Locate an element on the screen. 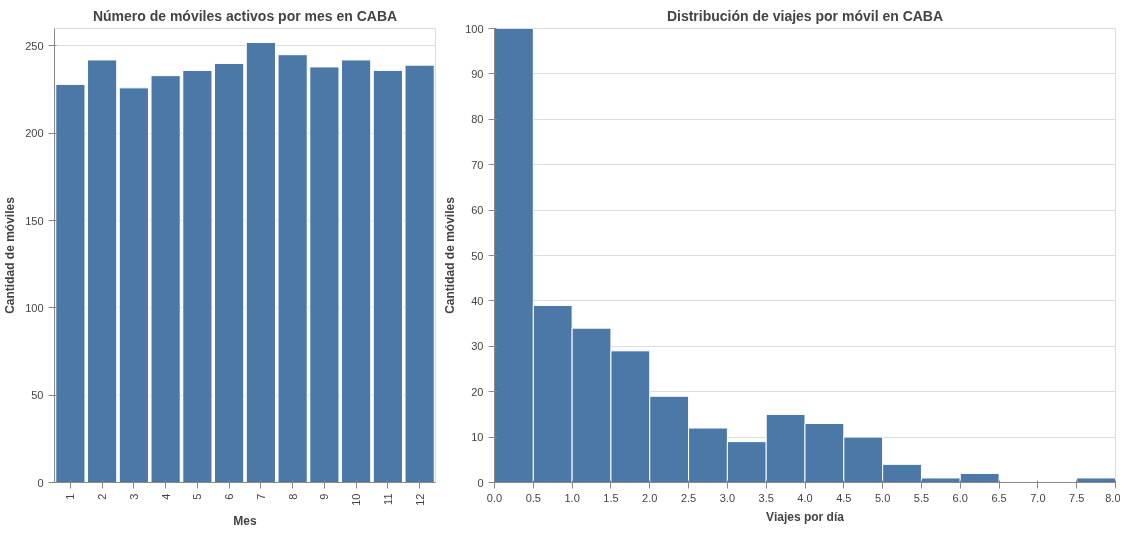 This screenshot has width=1126, height=537. x-tick-label: 7.0 is located at coordinates (1038, 497).